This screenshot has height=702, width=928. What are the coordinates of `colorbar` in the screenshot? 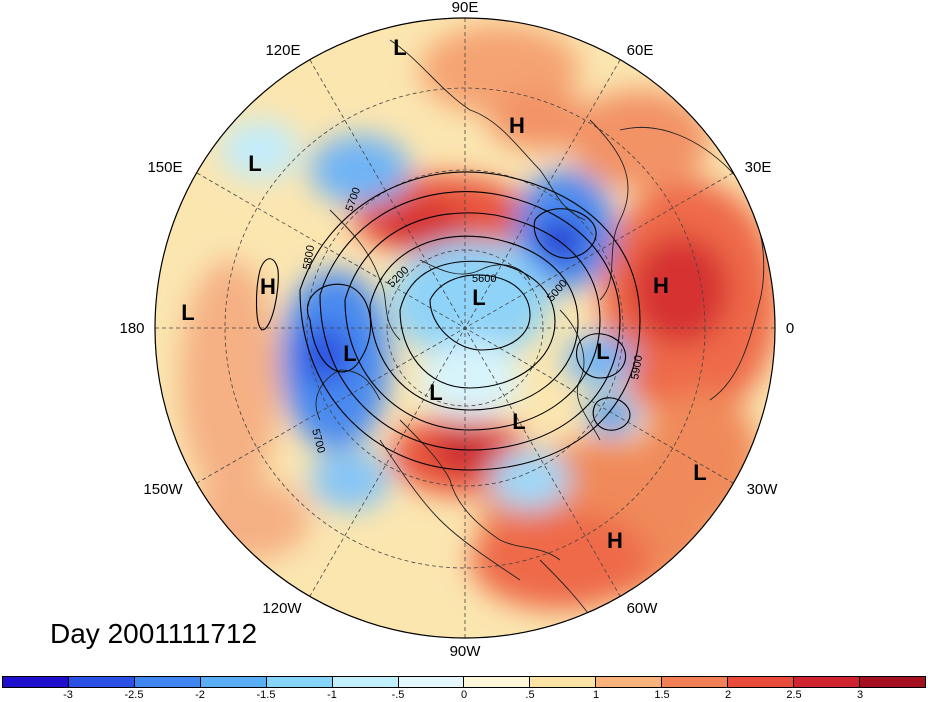 It's located at (464, 682).